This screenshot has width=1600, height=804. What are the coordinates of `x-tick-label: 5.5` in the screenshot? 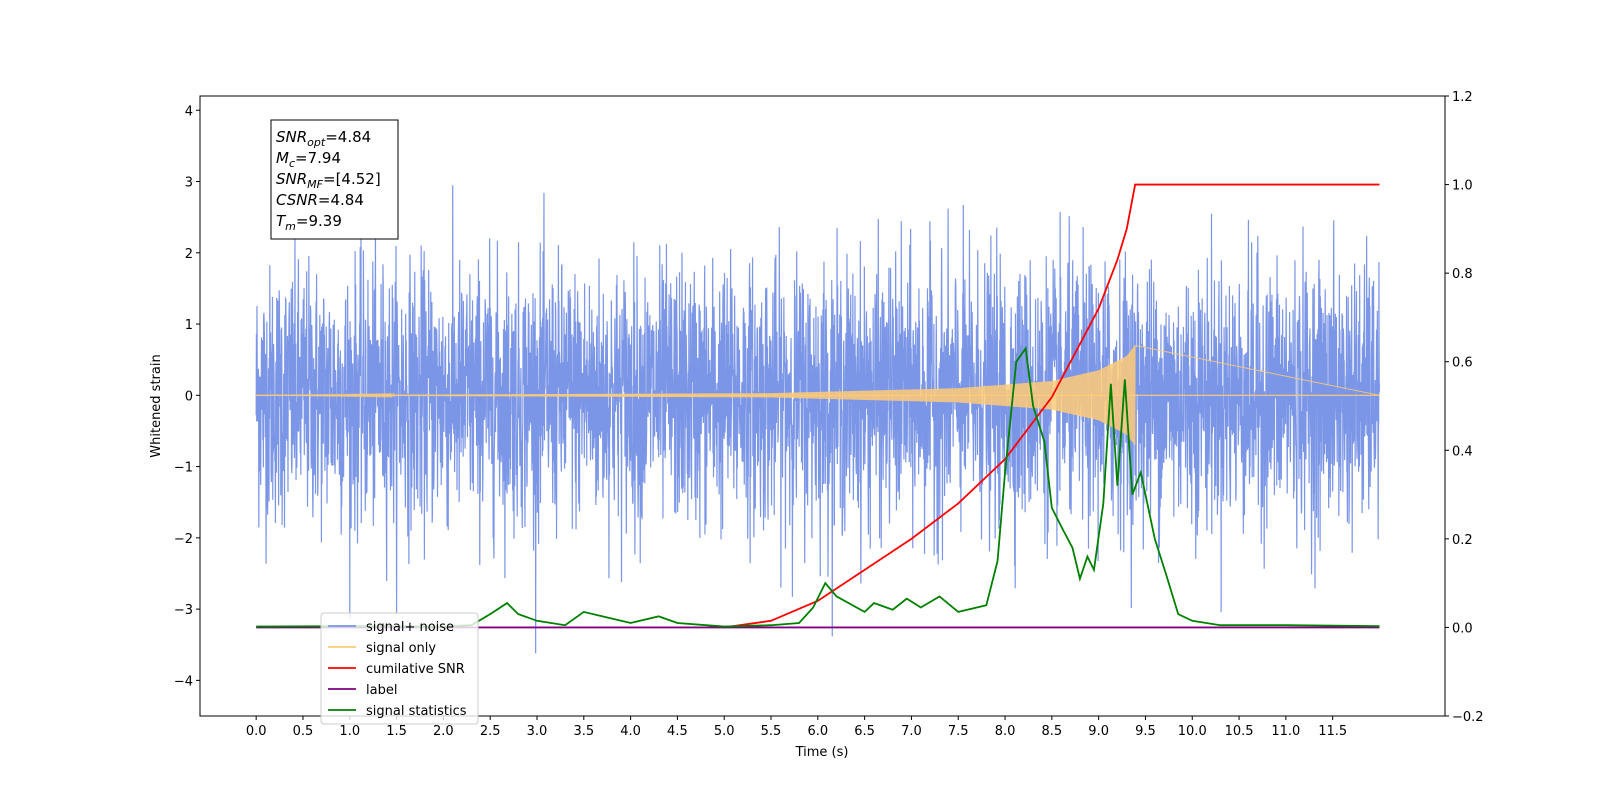 It's located at (771, 731).